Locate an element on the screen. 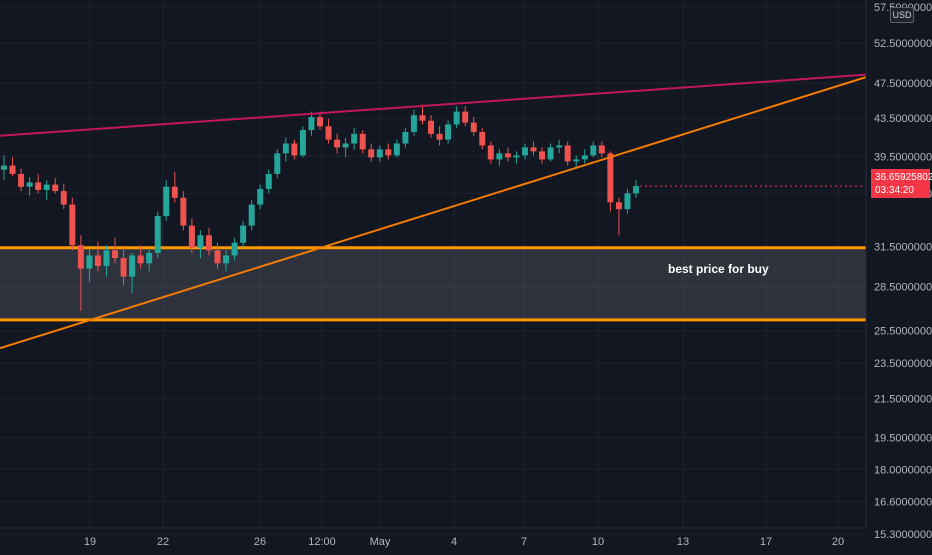  y-tick-label: 47.50000000 is located at coordinates (903, 84).